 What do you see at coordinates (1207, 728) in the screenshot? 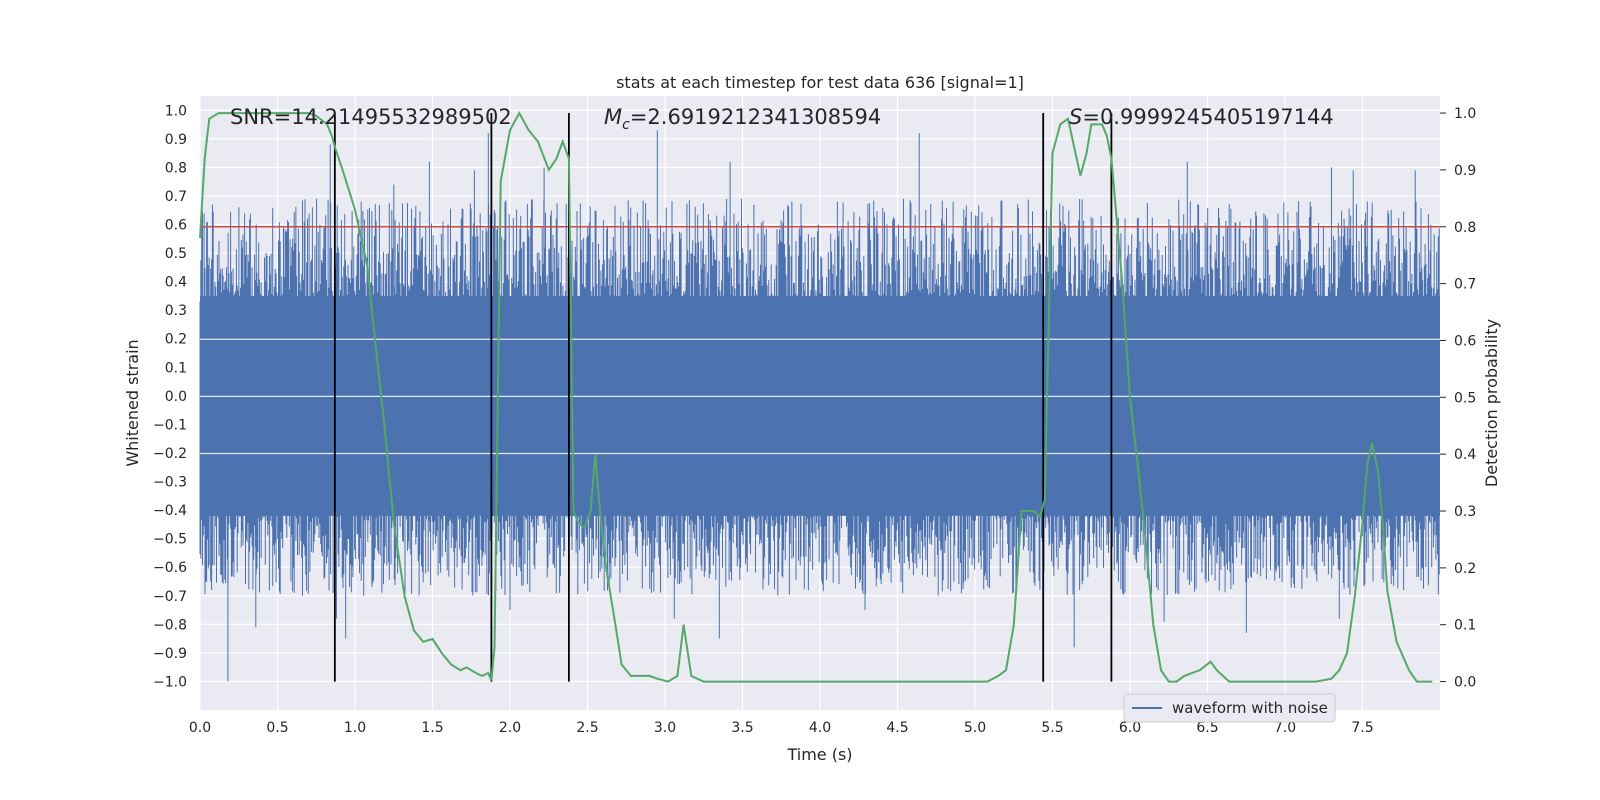
I see `x-tick-label: 6.5` at bounding box center [1207, 728].